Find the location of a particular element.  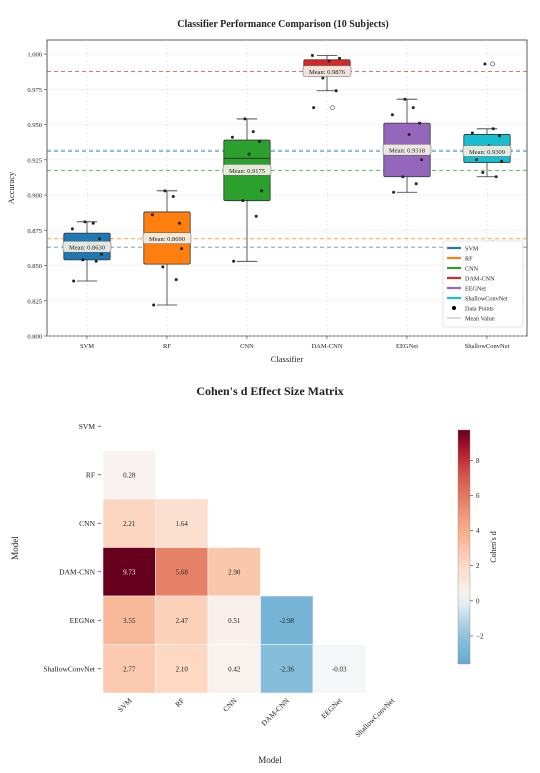

heatmap-cell: 0.51 is located at coordinates (234, 620).